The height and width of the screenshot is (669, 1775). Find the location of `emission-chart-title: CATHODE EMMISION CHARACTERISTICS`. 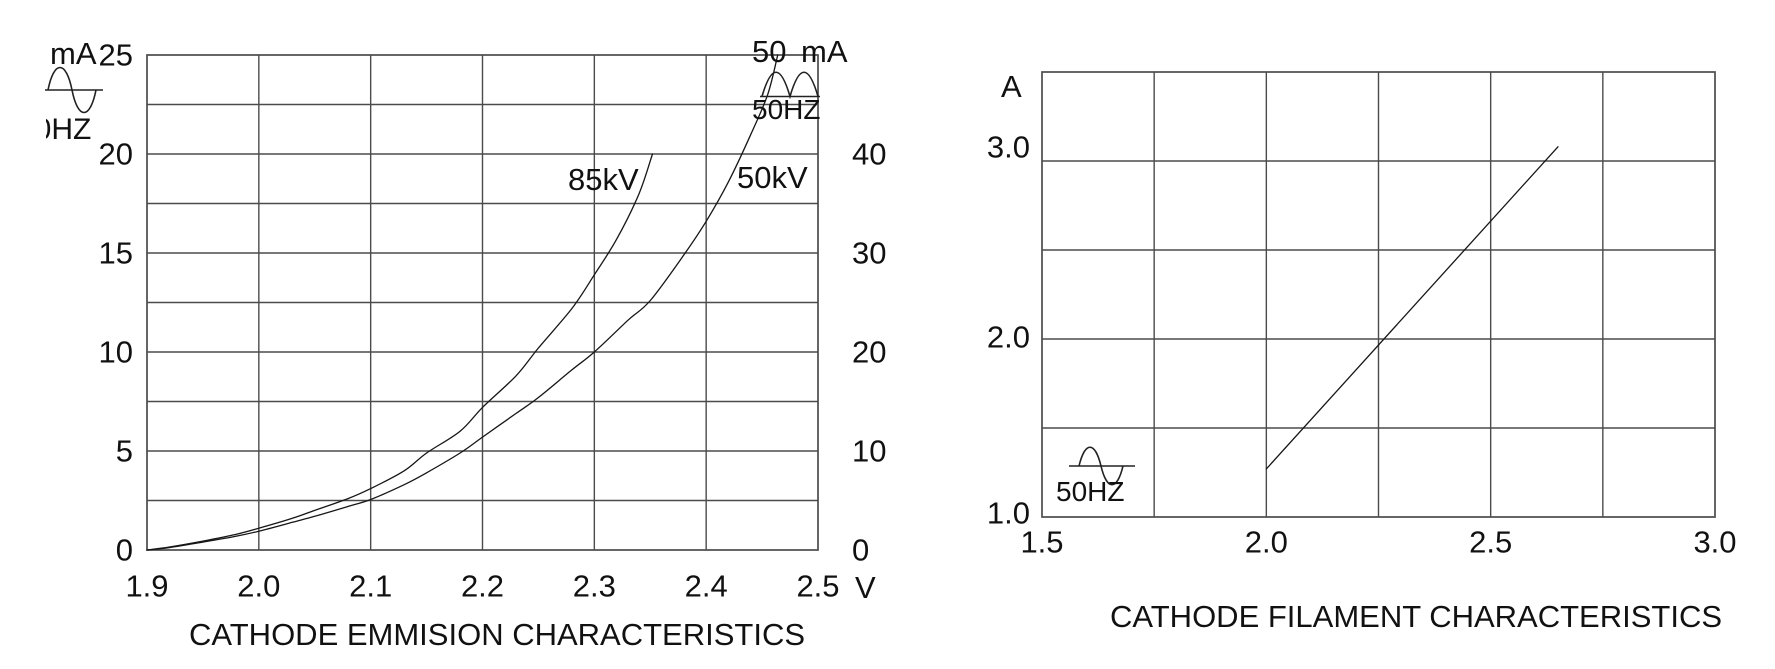

emission-chart-title: CATHODE EMMISION CHARACTERISTICS is located at coordinates (497, 634).